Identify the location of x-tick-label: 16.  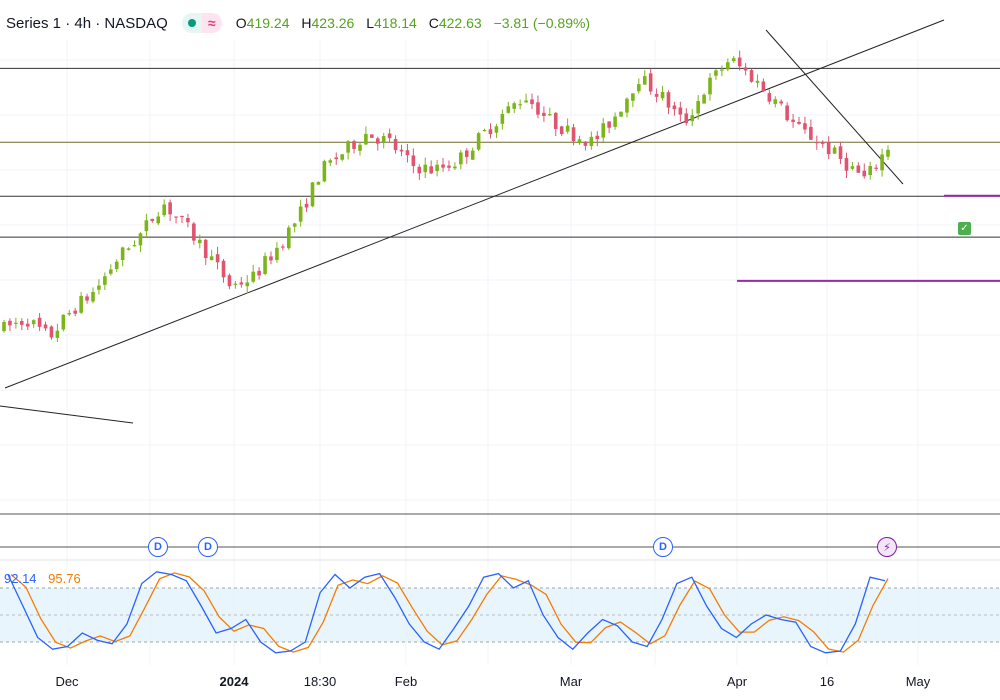
(827, 681).